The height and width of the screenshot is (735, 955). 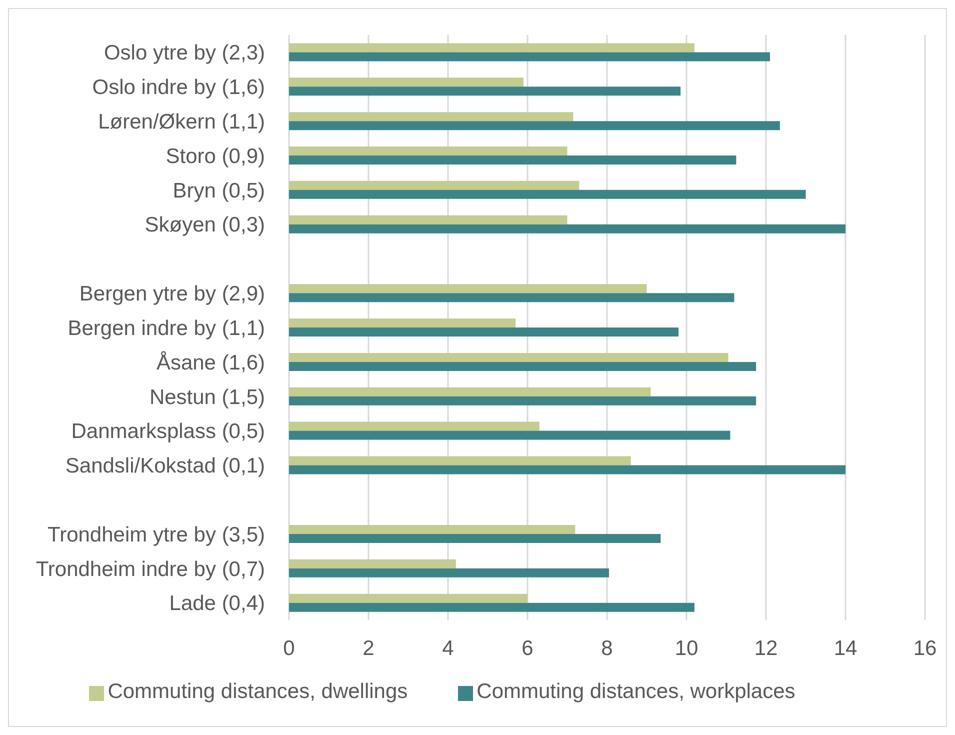 I want to click on y-tick-label: Lade (0,4), so click(x=217, y=604).